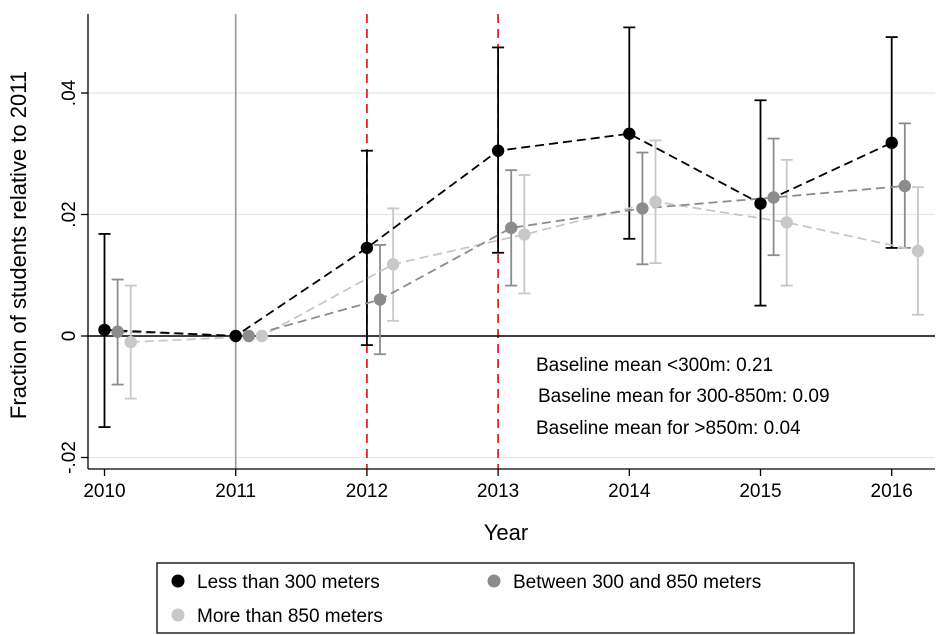 The height and width of the screenshot is (635, 937). What do you see at coordinates (69, 214) in the screenshot?
I see `y-tick-label-2: .02` at bounding box center [69, 214].